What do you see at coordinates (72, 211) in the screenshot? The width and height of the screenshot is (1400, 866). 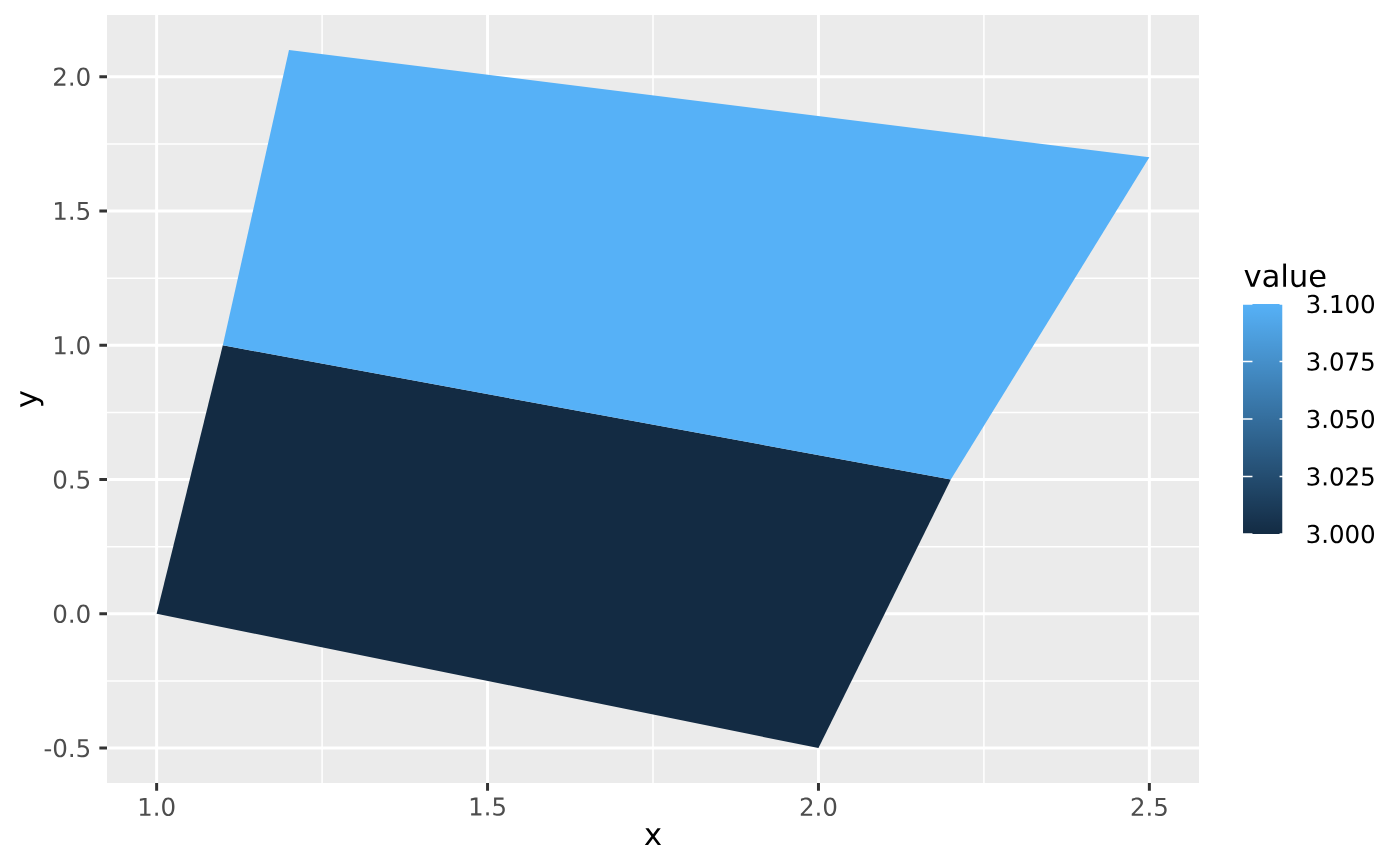 I see `y-tick-label: 1.5` at bounding box center [72, 211].